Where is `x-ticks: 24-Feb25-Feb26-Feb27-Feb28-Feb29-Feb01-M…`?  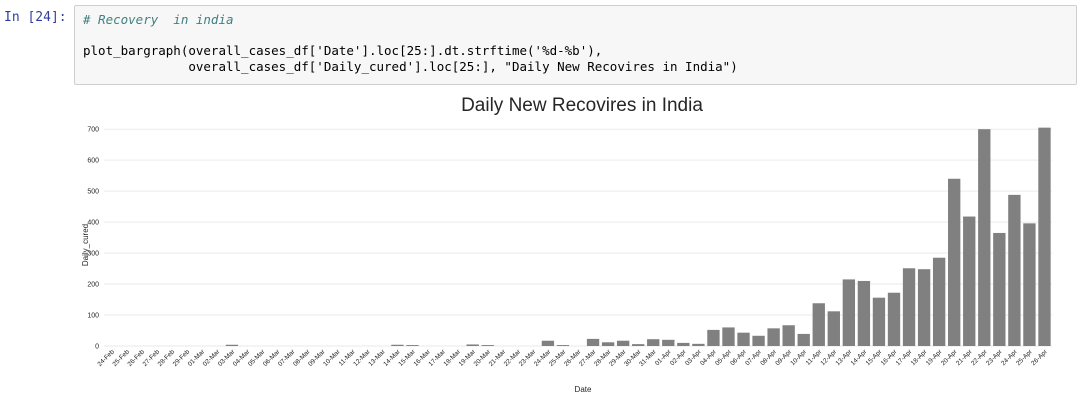 x-ticks: 24-Feb25-Feb26-Feb27-Feb28-Feb29-Feb01-M… is located at coordinates (572, 358).